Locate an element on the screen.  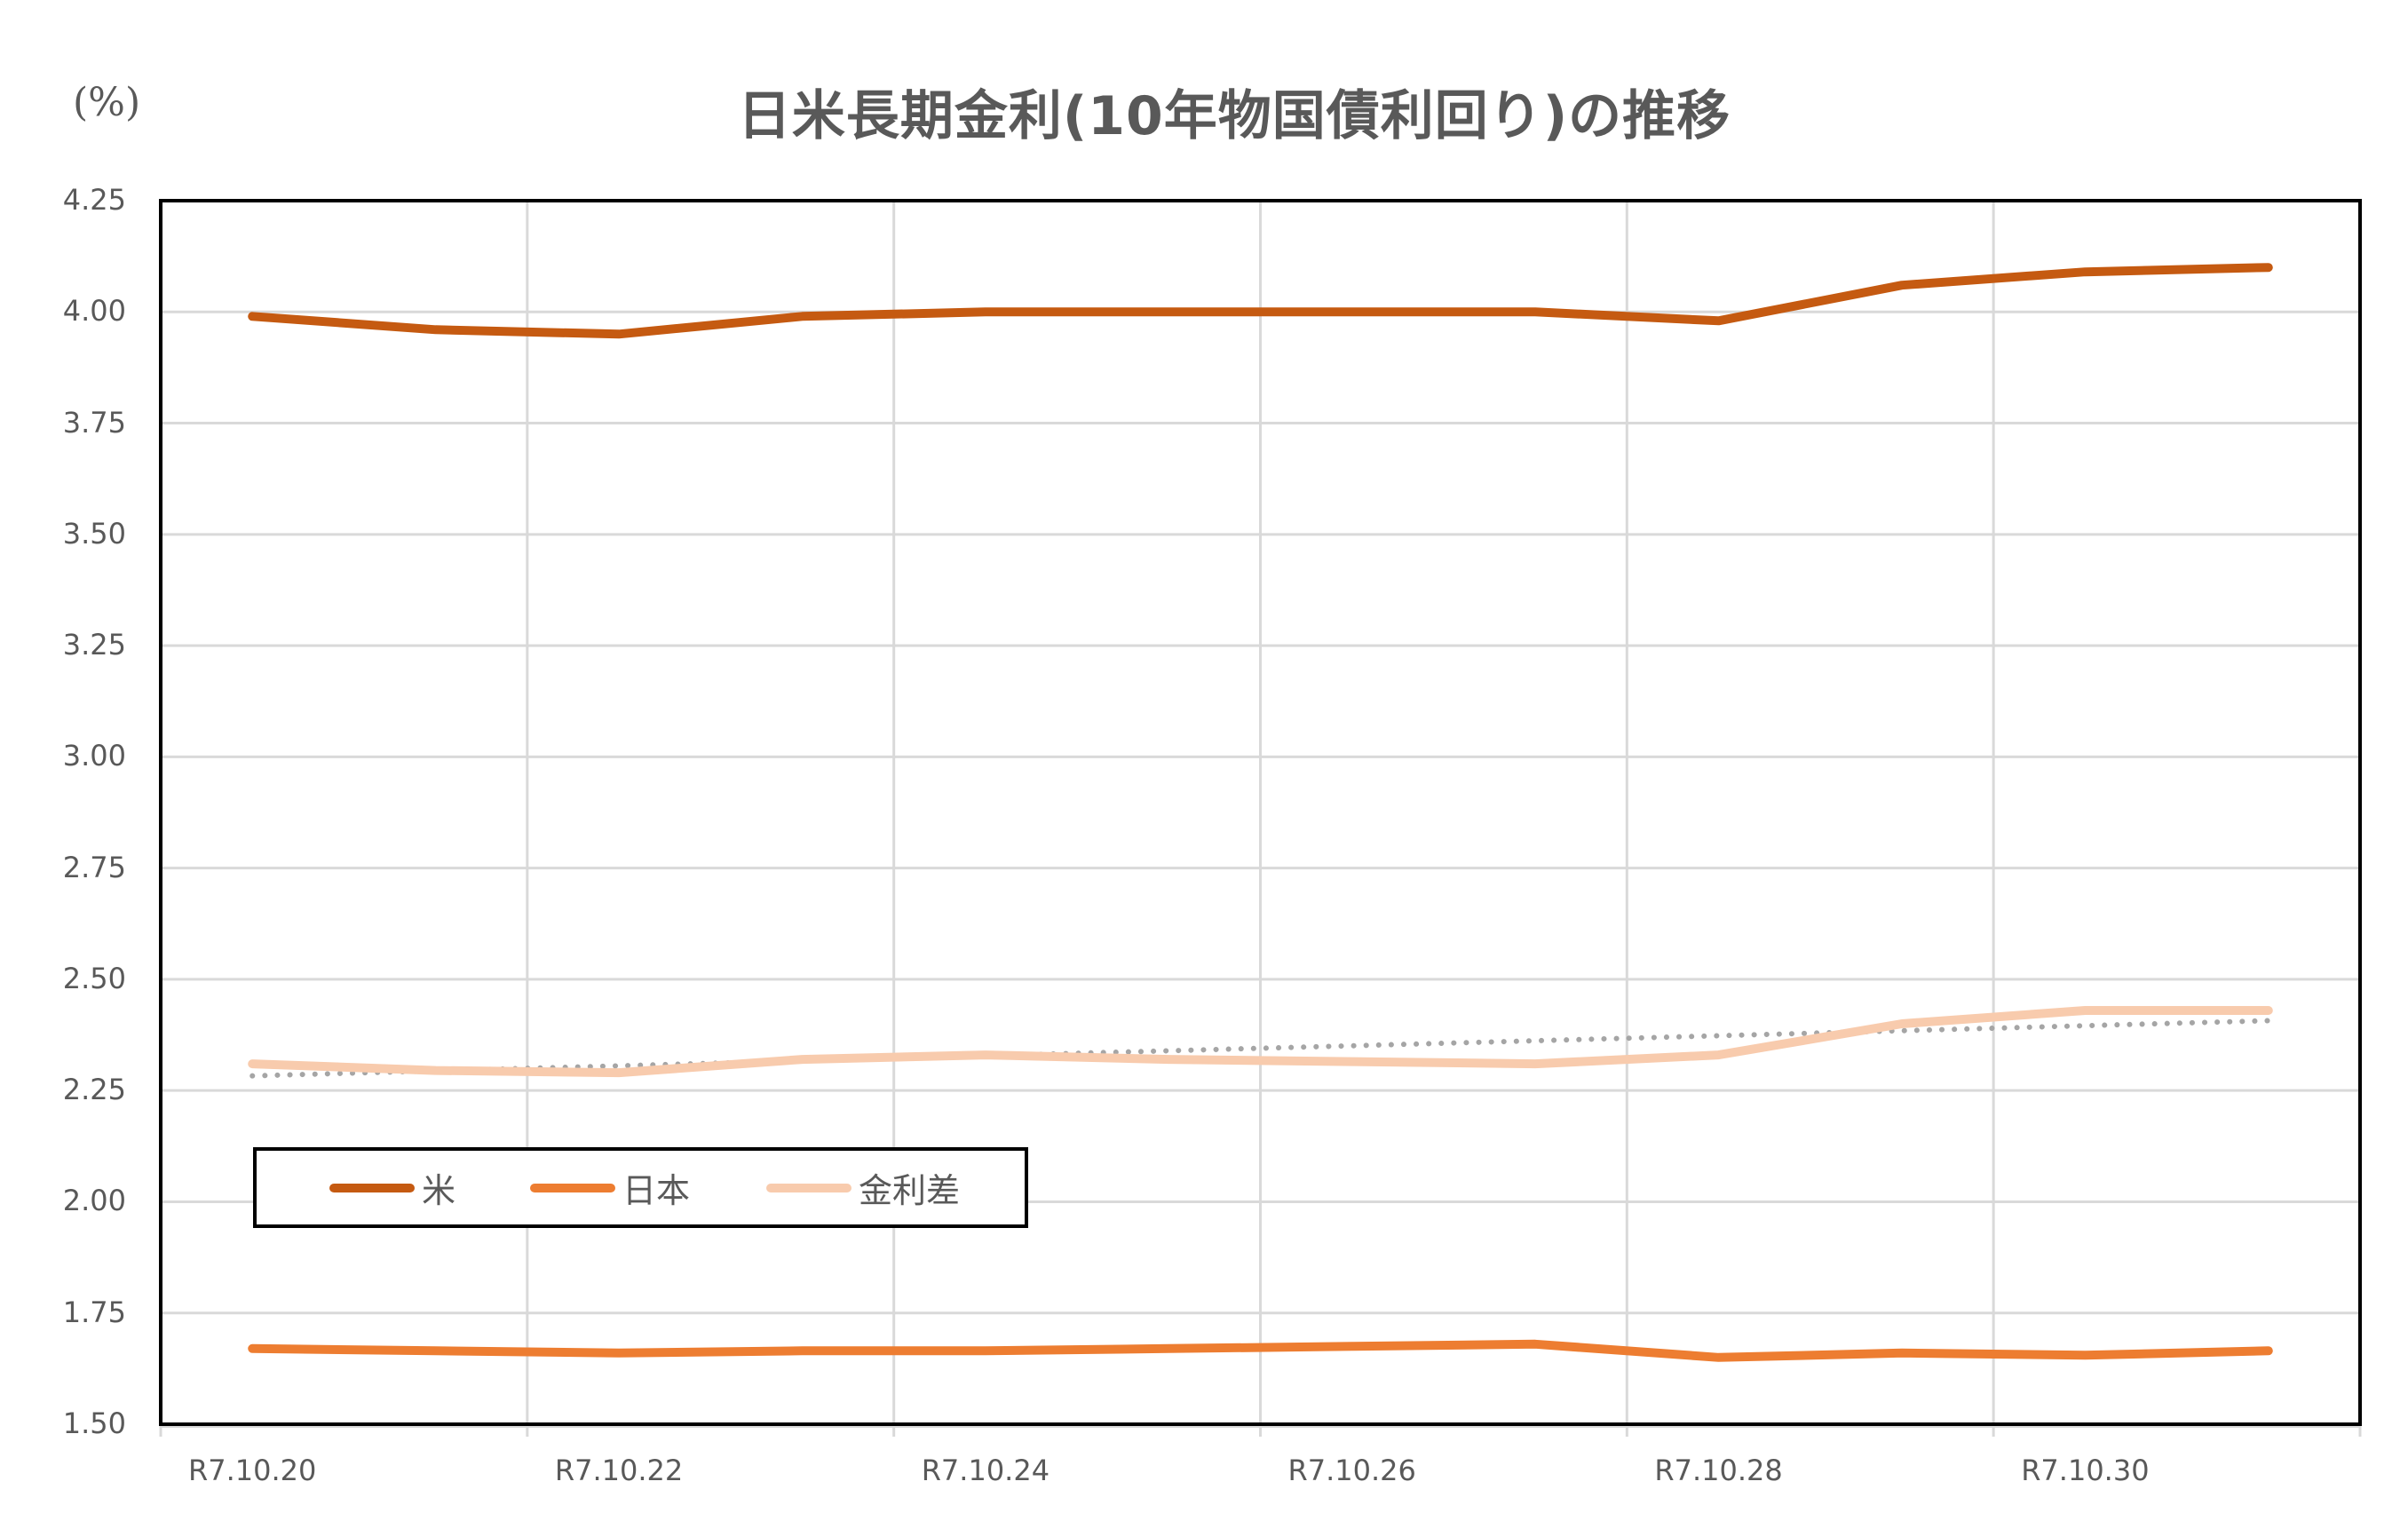
y-axis-tick-label: 4.25 is located at coordinates (94, 200).